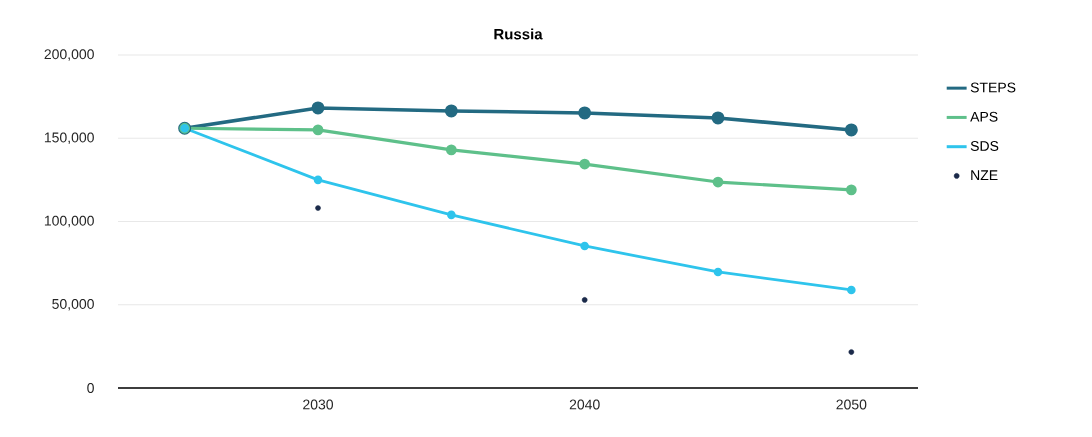 This screenshot has width=1092, height=437. Describe the element at coordinates (984, 175) in the screenshot. I see `legend-label: NZE` at that location.